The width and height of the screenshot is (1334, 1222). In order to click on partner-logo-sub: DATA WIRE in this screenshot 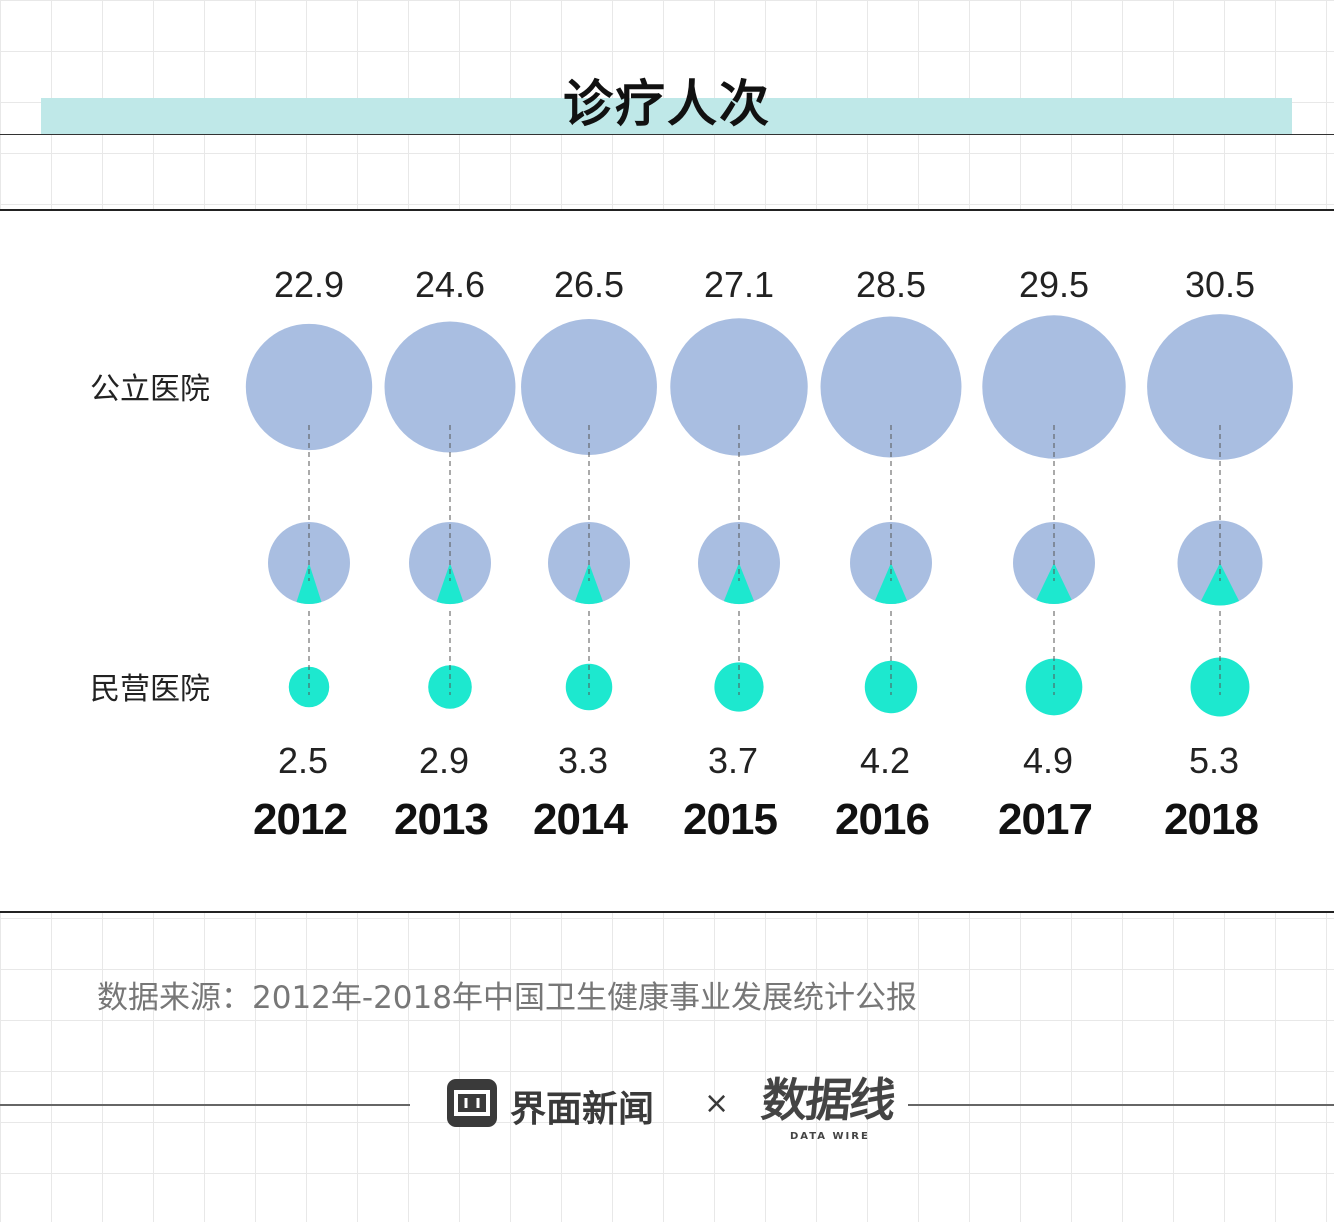, I will do `click(830, 1136)`.